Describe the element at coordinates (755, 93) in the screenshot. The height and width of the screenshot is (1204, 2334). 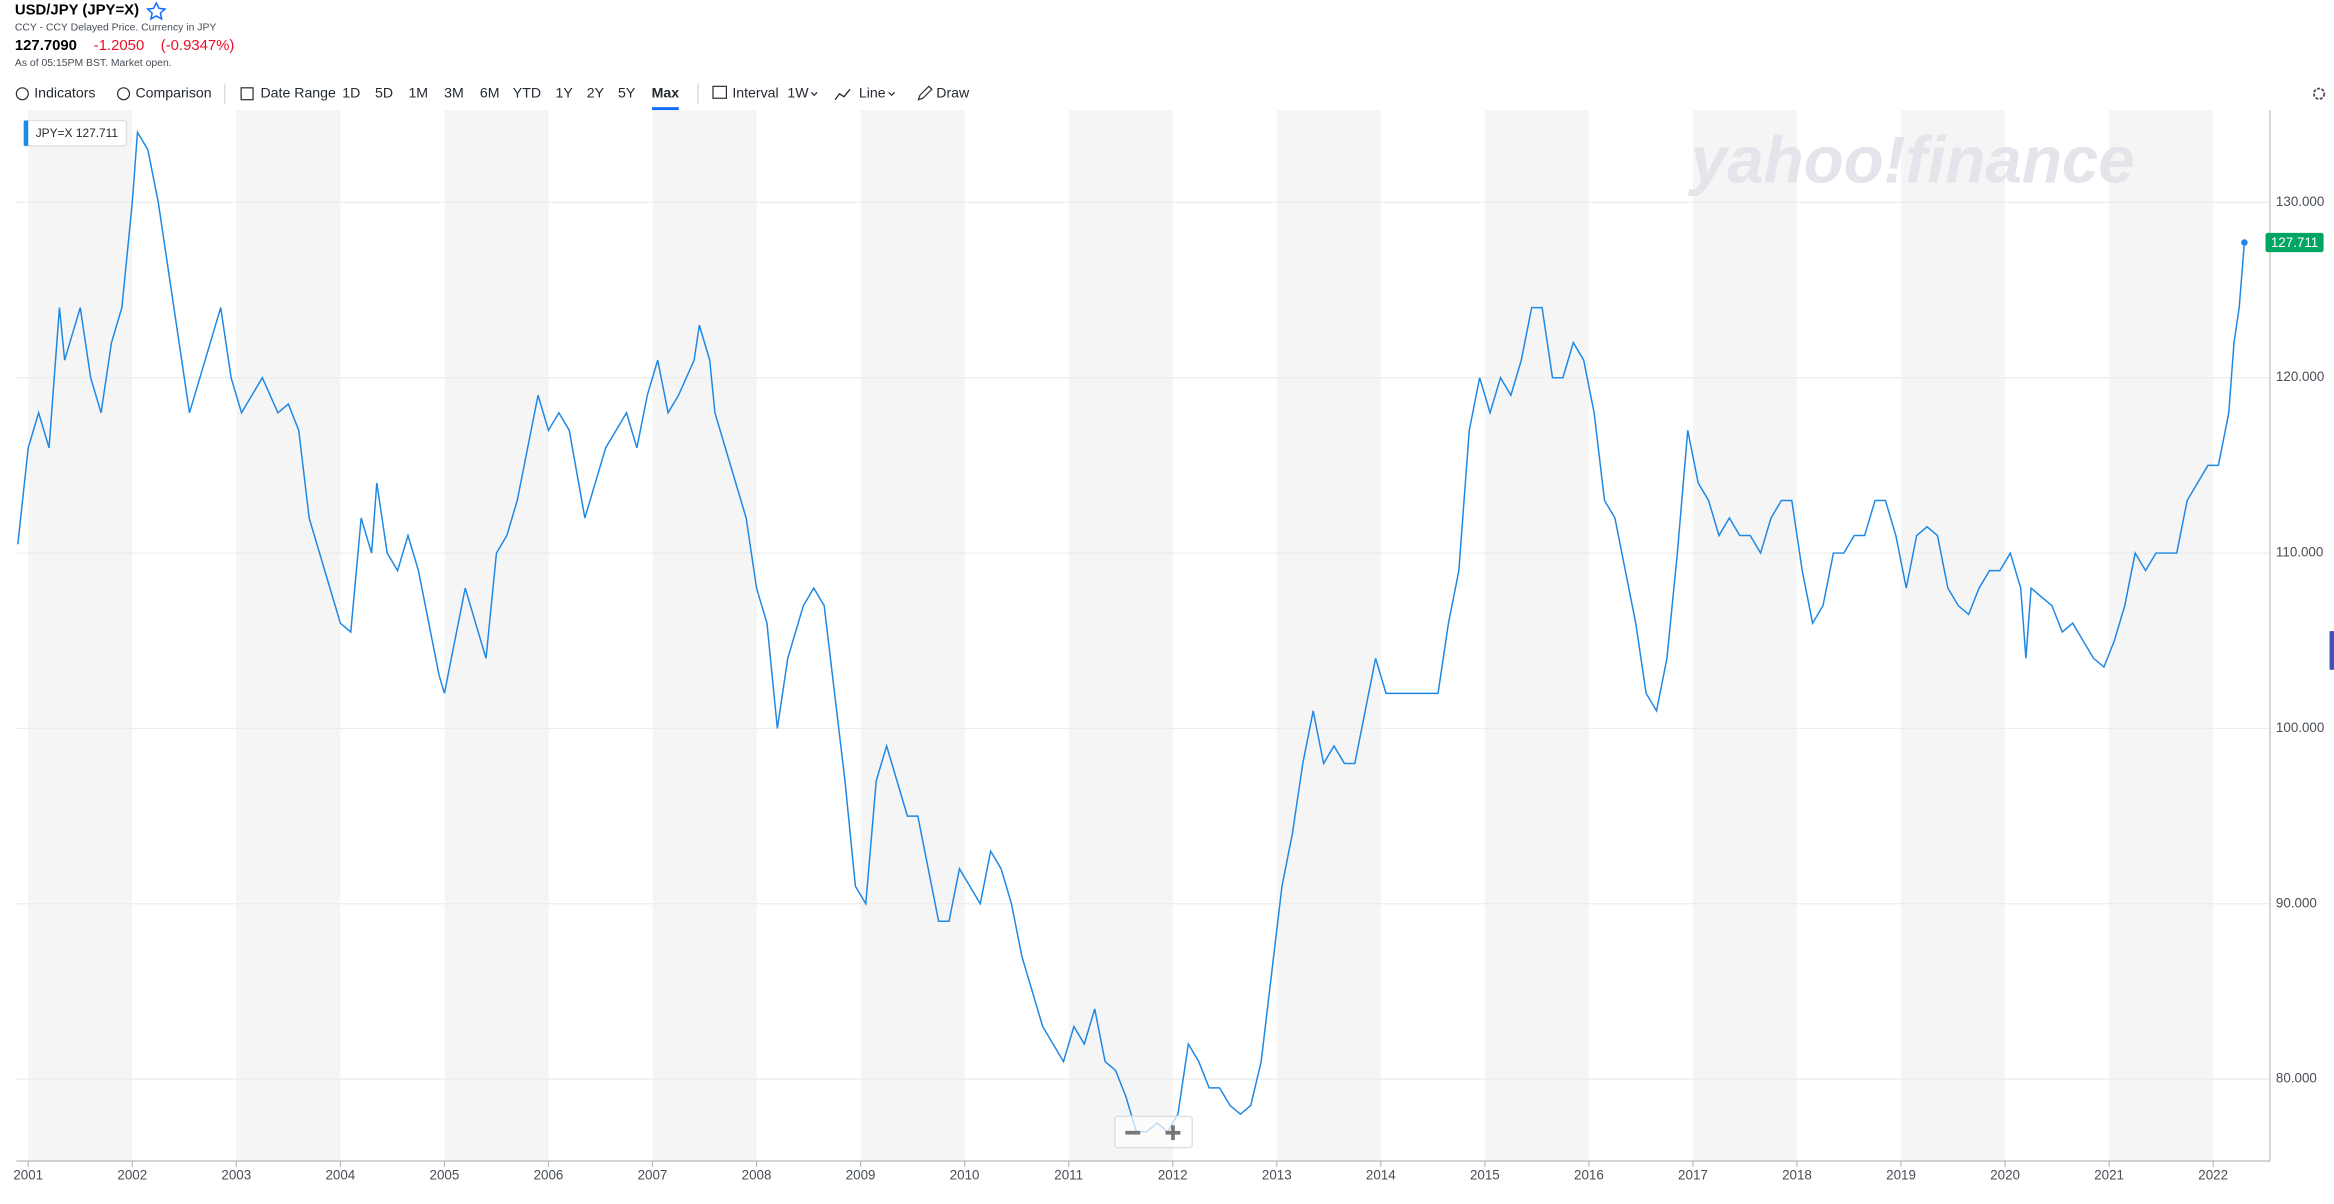
I see `interval-button: Interval` at that location.